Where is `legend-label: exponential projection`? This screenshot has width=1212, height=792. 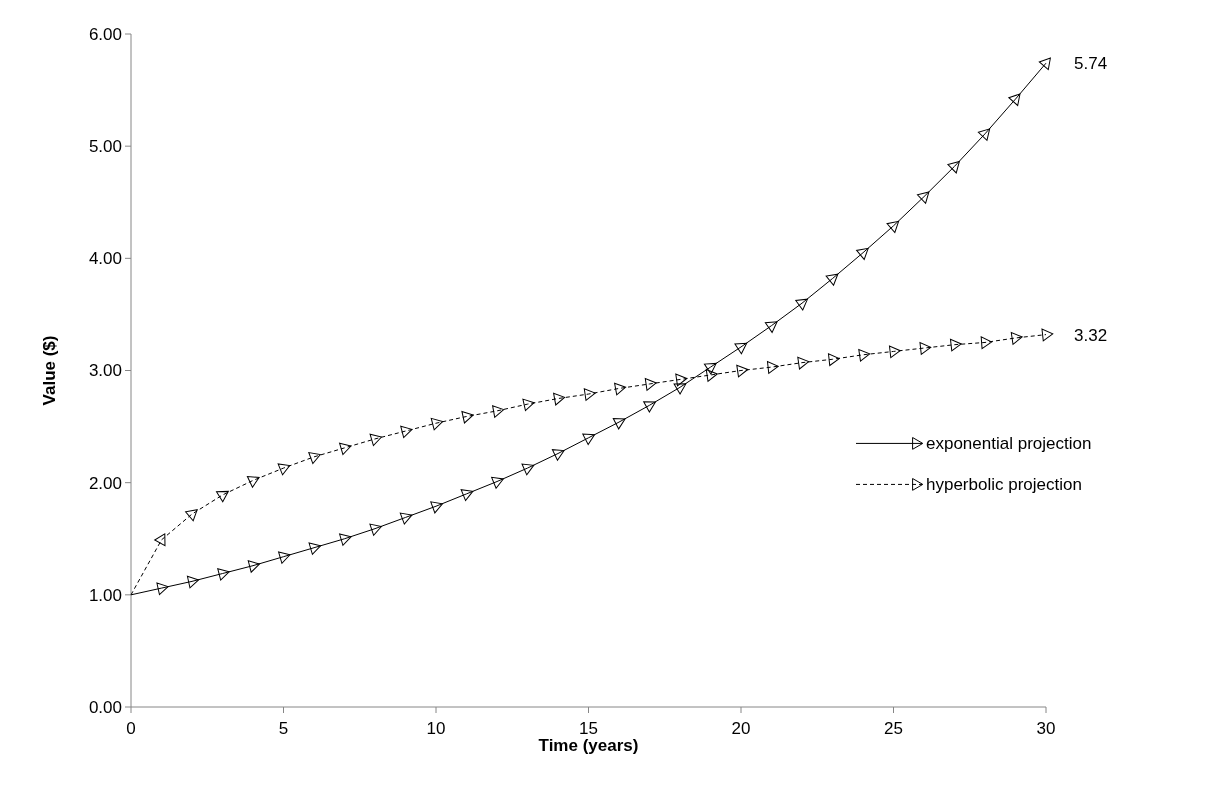 legend-label: exponential projection is located at coordinates (1009, 444).